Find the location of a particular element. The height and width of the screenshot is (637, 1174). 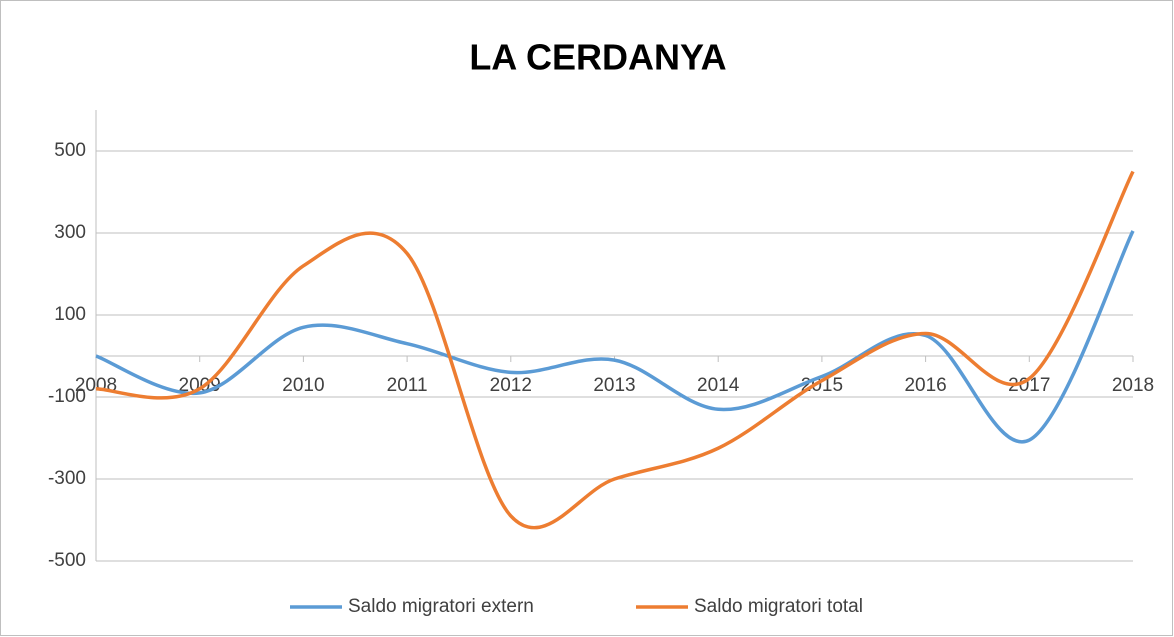

y-tick-label: 300 is located at coordinates (70, 232).